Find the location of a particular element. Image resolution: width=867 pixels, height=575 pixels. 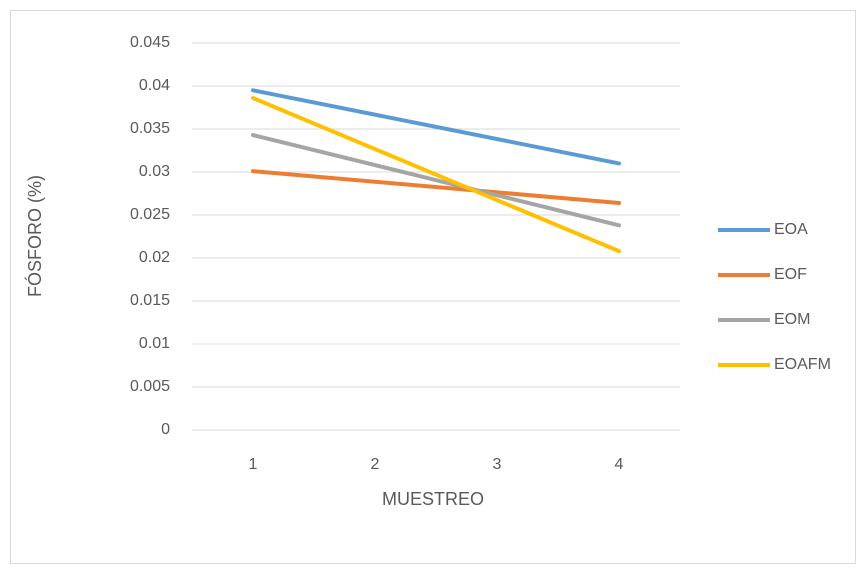

y-axis-label: FÓSFORO (%) is located at coordinates (34, 236).